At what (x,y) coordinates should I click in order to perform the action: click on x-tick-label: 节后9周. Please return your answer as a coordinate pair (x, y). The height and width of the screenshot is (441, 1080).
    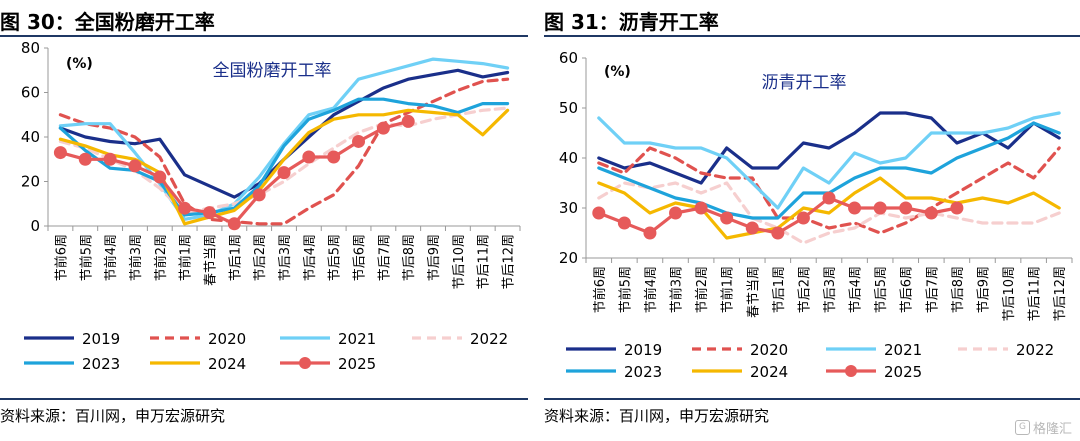
    Looking at the image, I should click on (434, 257).